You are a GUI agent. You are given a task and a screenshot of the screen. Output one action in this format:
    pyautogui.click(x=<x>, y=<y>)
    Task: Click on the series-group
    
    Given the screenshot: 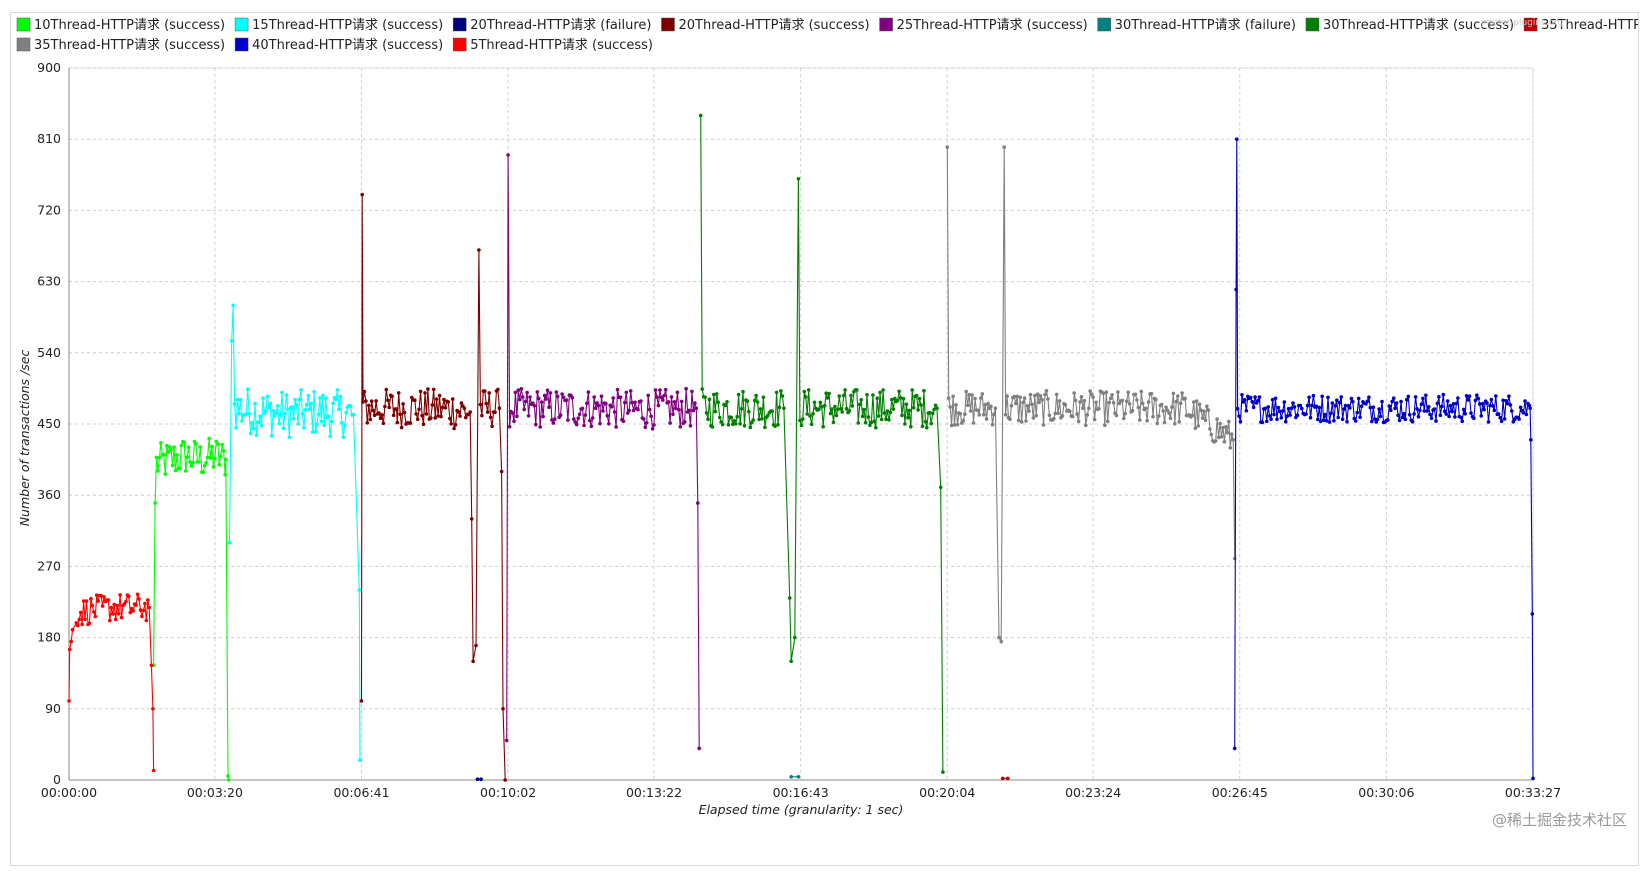 What is the action you would take?
    pyautogui.click(x=602, y=452)
    